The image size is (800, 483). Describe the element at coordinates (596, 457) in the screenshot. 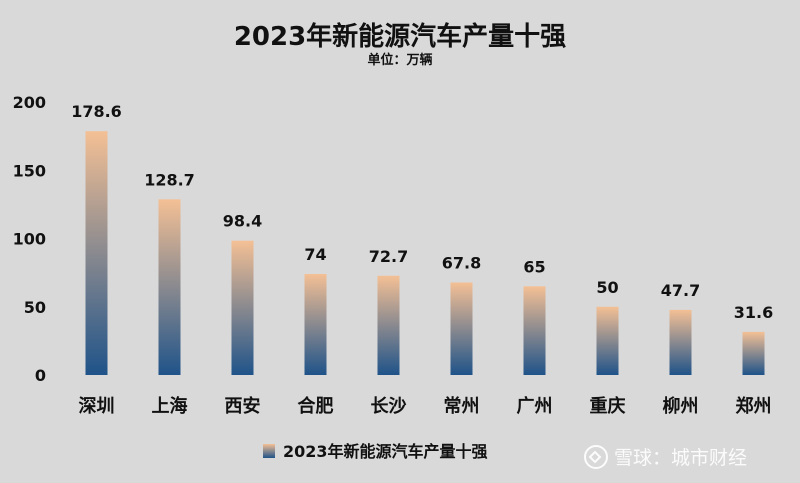

I see `snowball-logo-icon` at that location.